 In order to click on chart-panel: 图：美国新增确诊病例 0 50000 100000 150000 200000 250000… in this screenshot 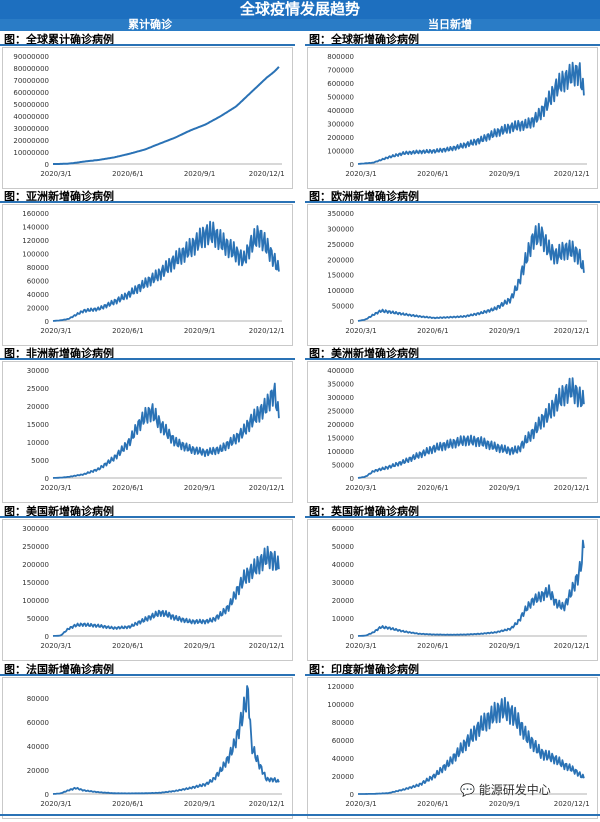, I will do `click(147, 582)`.